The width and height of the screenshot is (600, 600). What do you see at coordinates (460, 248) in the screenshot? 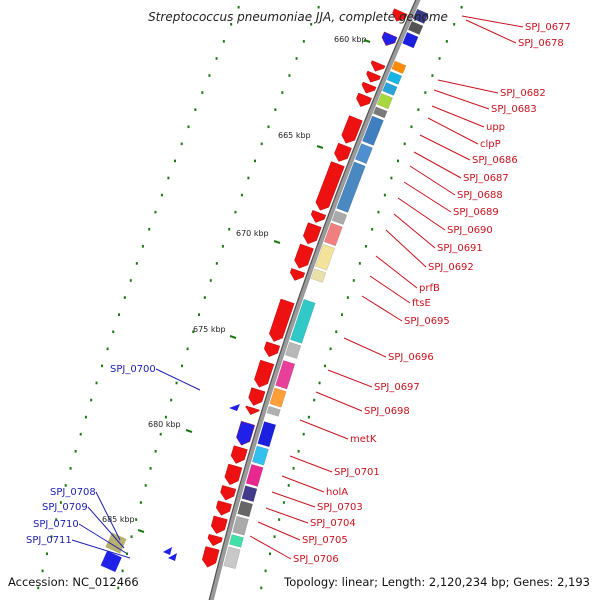
I see `gene-label-spj_0691: SPJ_0691` at bounding box center [460, 248].